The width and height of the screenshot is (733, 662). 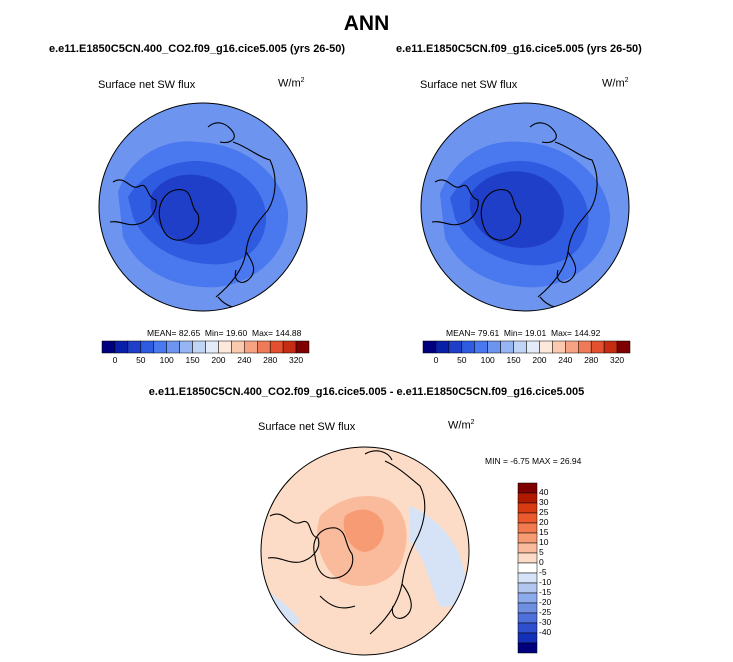 What do you see at coordinates (378, 455) in the screenshot?
I see `diff-coast-alaska` at bounding box center [378, 455].